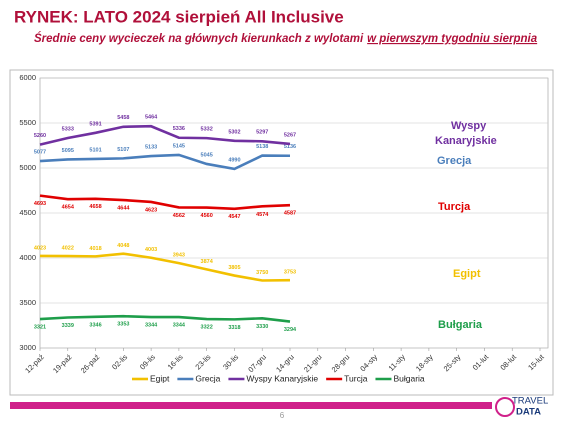 The height and width of the screenshot is (423, 564). Describe the element at coordinates (257, 363) in the screenshot. I see `x-tick-label: 07-gru` at that location.